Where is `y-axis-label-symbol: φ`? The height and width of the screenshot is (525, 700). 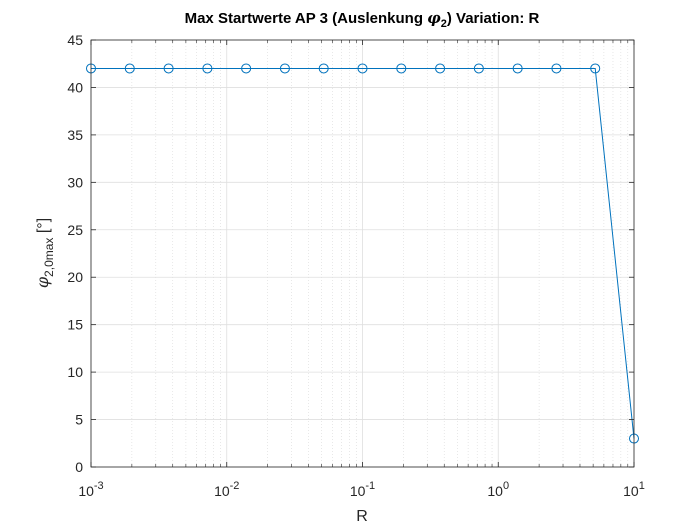 y-axis-label-symbol: φ is located at coordinates (42, 282).